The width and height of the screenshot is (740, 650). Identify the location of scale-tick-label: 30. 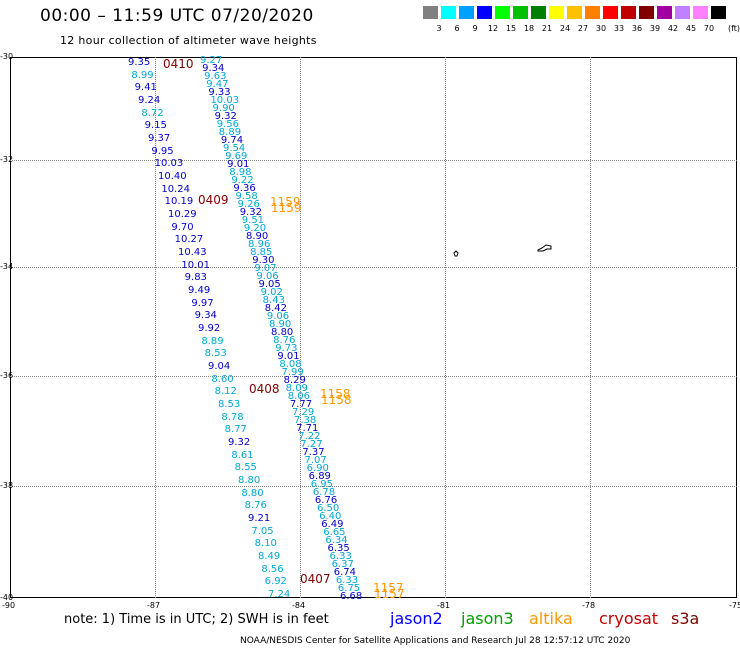
(601, 28).